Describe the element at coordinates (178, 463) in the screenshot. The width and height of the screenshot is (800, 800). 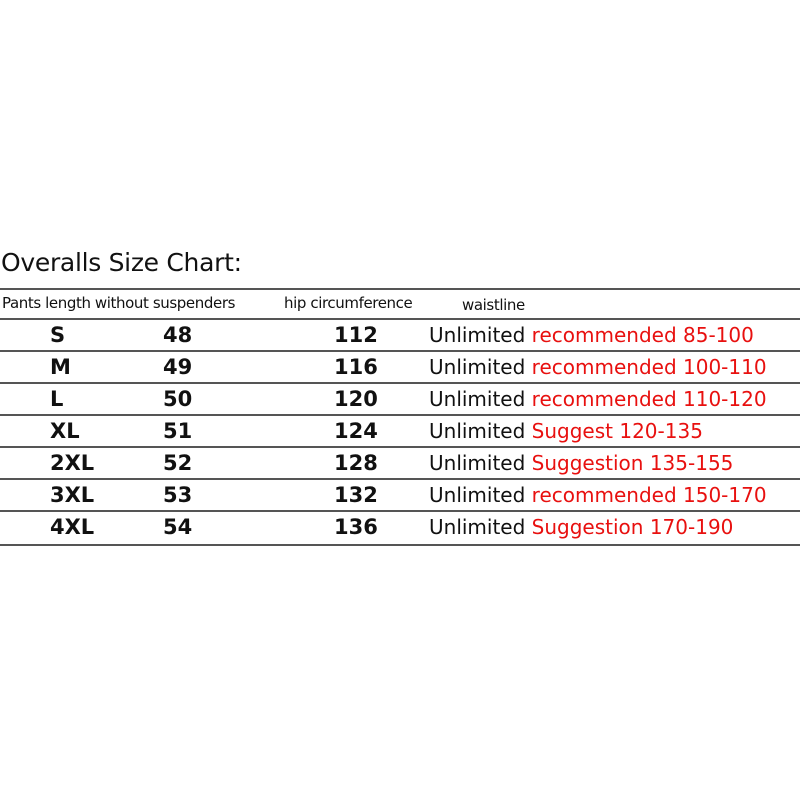
I see `length-cell: 52` at that location.